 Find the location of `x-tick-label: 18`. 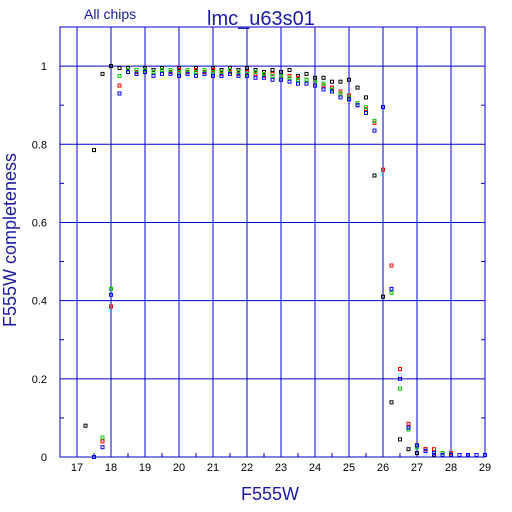

x-tick-label: 18 is located at coordinates (111, 468).